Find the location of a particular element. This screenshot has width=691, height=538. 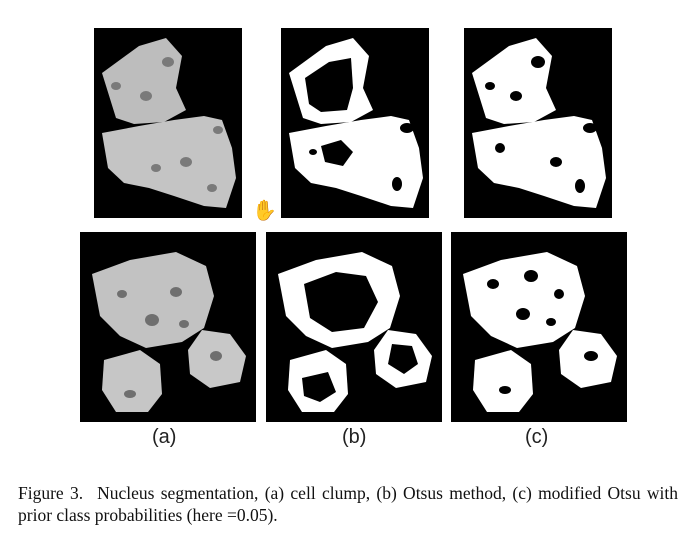

figure-number: Figure 3. is located at coordinates (51, 493).